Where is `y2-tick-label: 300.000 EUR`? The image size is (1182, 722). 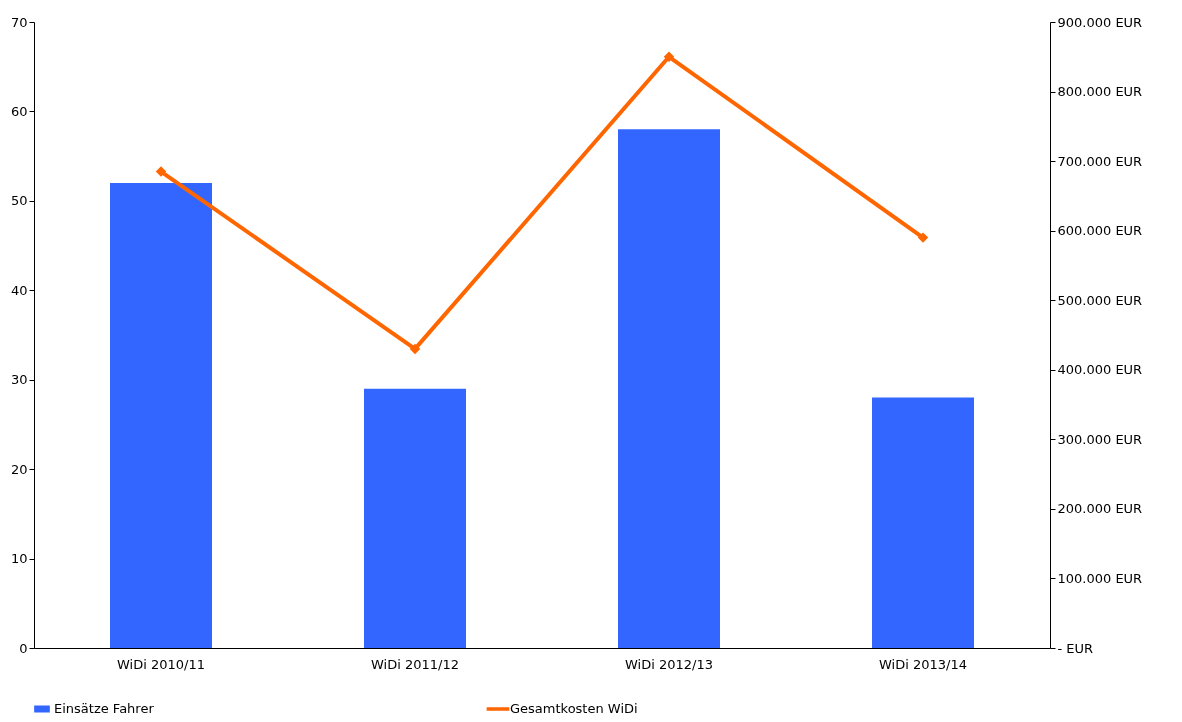 y2-tick-label: 300.000 EUR is located at coordinates (1100, 439).